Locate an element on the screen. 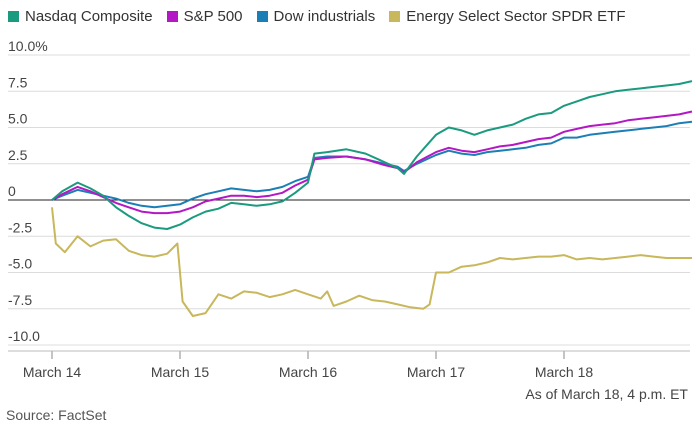 The image size is (696, 435). y-tick-label: 0 is located at coordinates (12, 191).